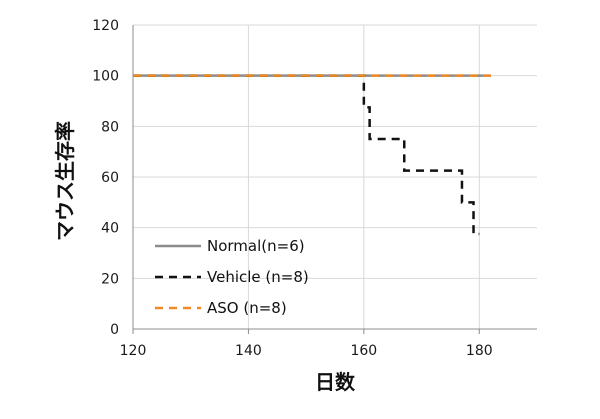 The width and height of the screenshot is (600, 419). Describe the element at coordinates (133, 351) in the screenshot. I see `x-tick-label: 120` at that location.